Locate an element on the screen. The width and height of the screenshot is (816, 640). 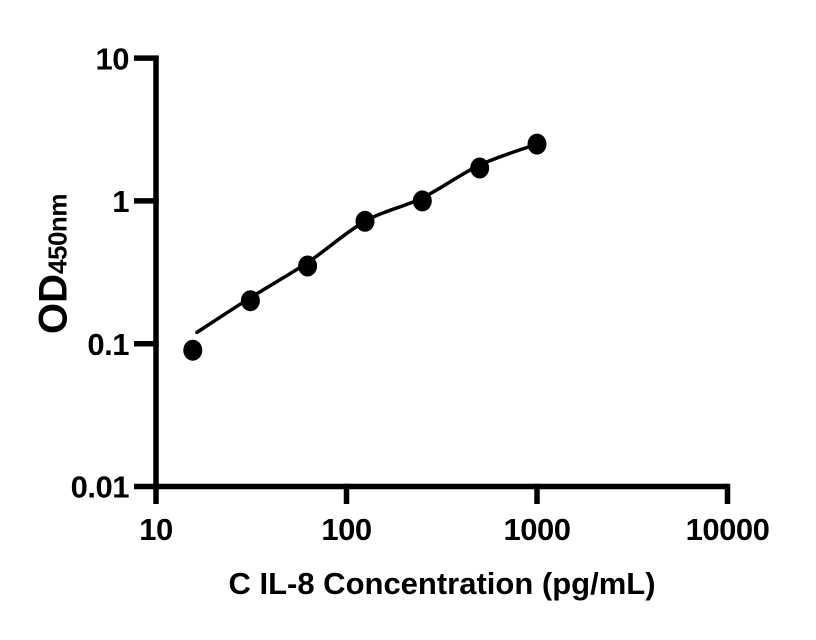
y-axis-tick-label: 1 is located at coordinates (120, 201).